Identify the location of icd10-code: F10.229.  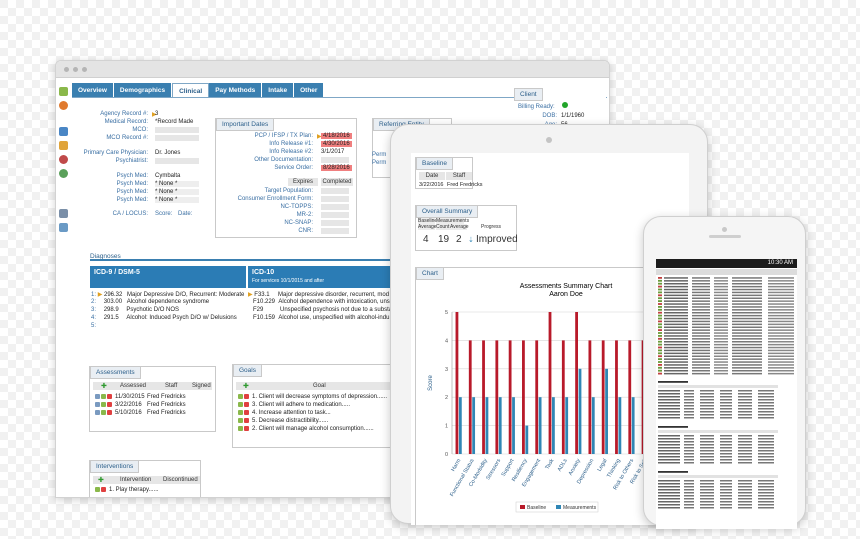
(264, 302).